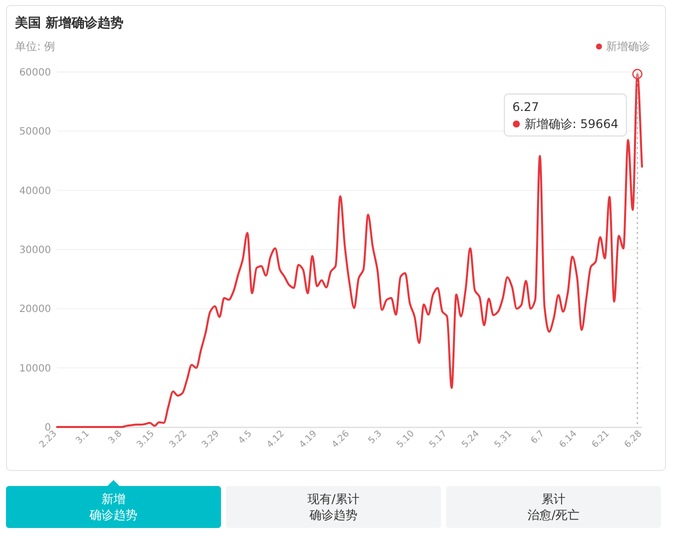 The width and height of the screenshot is (677, 537). What do you see at coordinates (35, 46) in the screenshot?
I see `y-axis-title: 单位: 例` at bounding box center [35, 46].